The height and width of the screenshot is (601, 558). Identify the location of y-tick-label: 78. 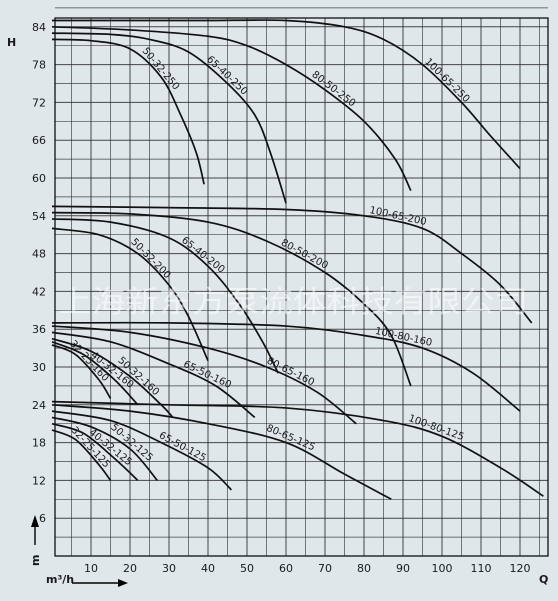
(39, 65).